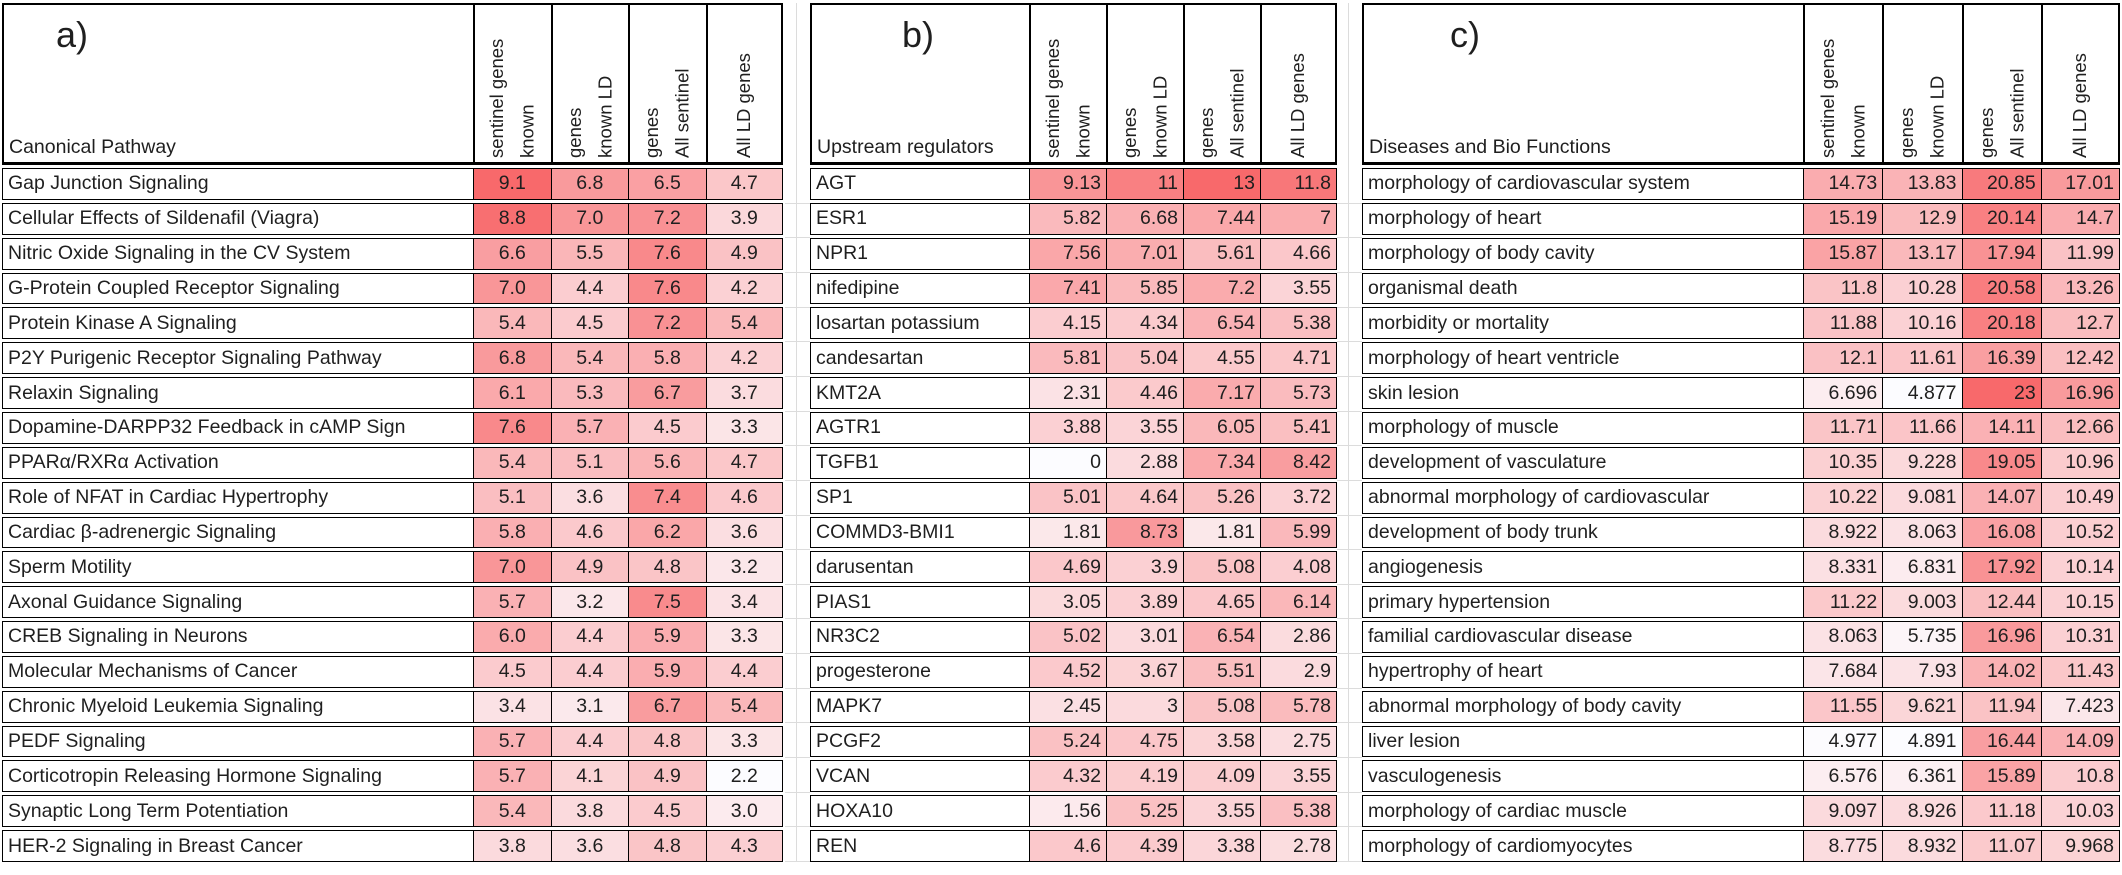 This screenshot has height=875, width=2122. Describe the element at coordinates (2001, 846) in the screenshot. I see `heat-cell: 11.07` at that location.